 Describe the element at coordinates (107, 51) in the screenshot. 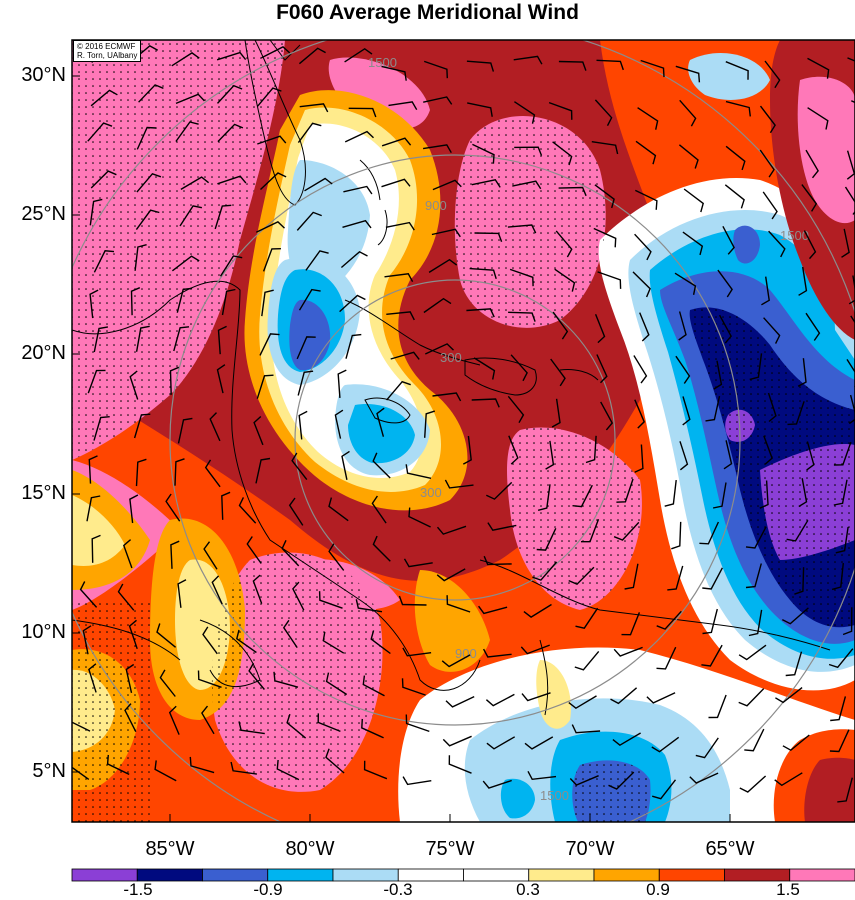

I see `credit-box: © 2016 ECMWF R. Torn, UAlbany` at that location.